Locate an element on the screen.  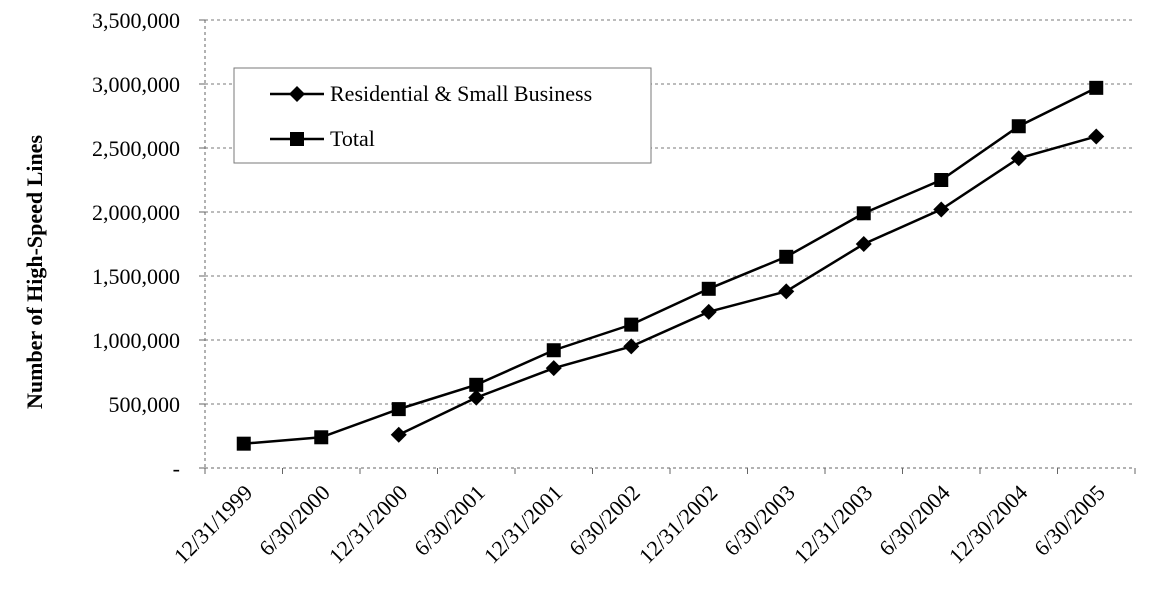
legend-label-total: Total is located at coordinates (352, 138).